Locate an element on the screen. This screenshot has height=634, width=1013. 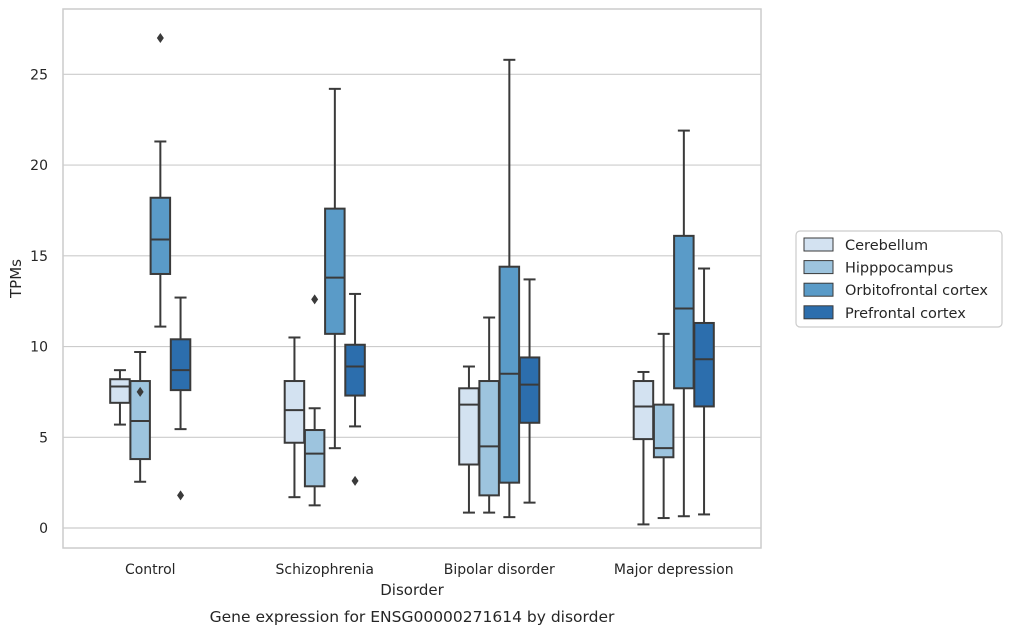
y-tick-label: 25 is located at coordinates (39, 75).